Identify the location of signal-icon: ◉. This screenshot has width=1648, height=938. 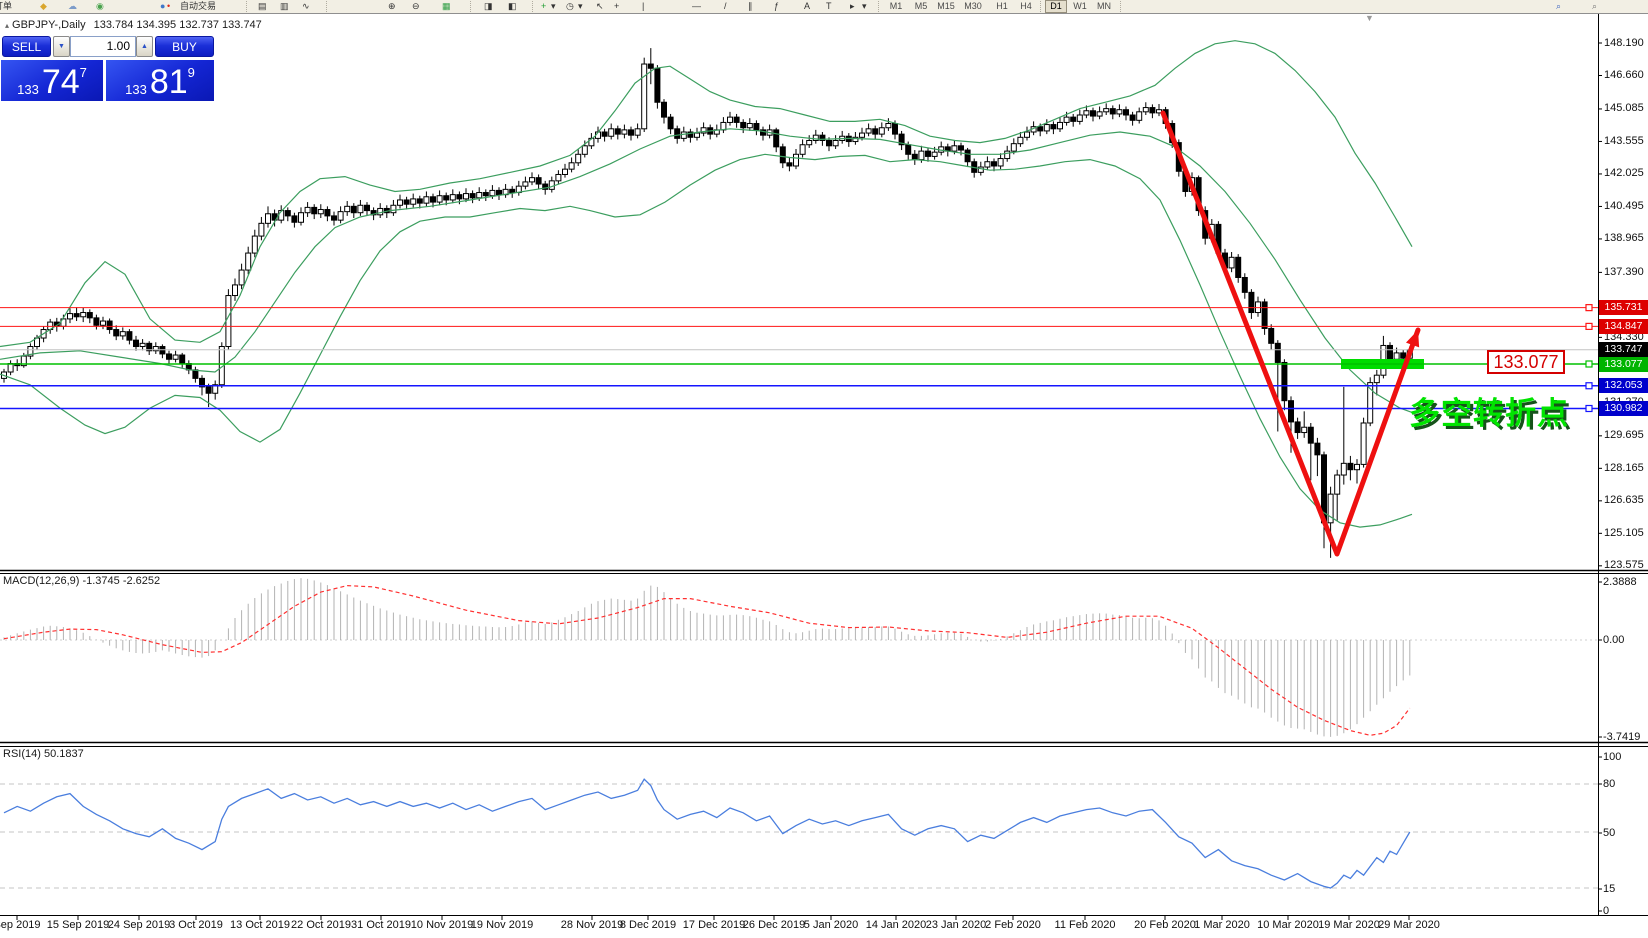
(100, 6).